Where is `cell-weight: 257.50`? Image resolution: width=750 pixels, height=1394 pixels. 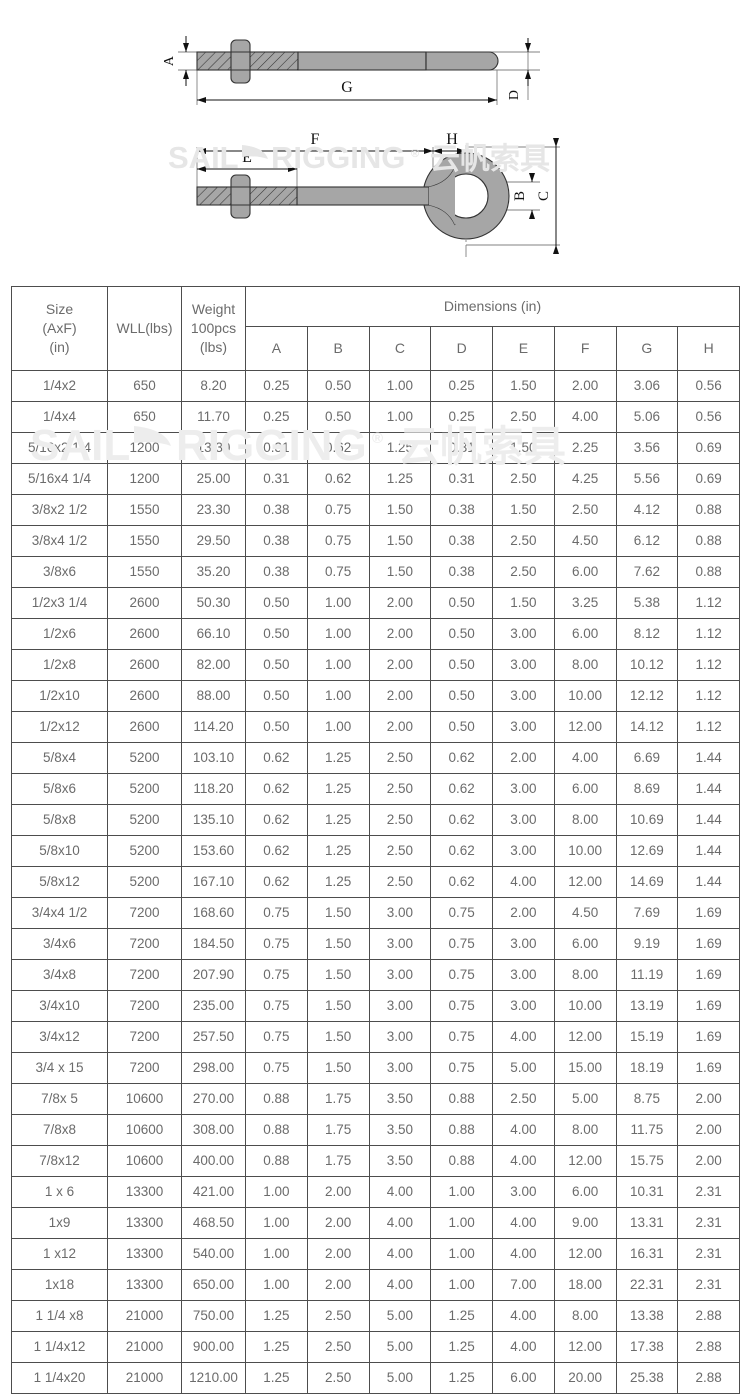 cell-weight: 257.50 is located at coordinates (213, 1037).